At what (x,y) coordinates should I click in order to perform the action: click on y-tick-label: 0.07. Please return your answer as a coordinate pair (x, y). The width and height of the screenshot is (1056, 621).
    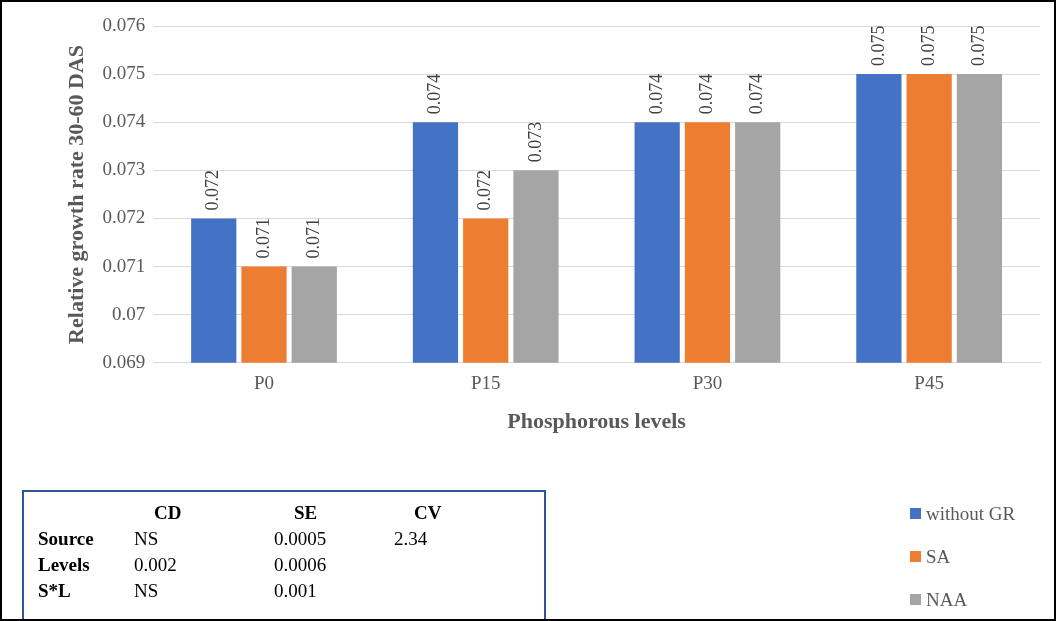
    Looking at the image, I should click on (128, 313).